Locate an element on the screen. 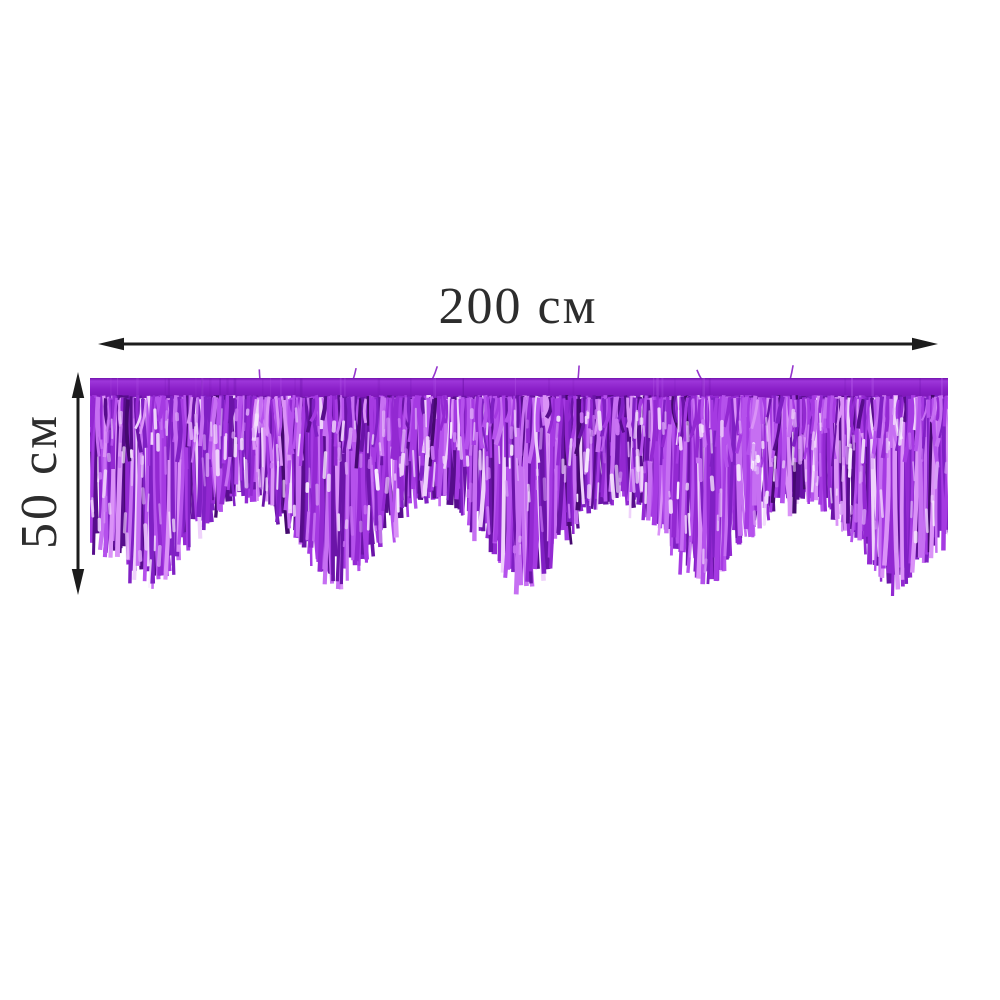 This screenshot has width=1000, height=1000. arrowhead-up-icon is located at coordinates (78, 385).